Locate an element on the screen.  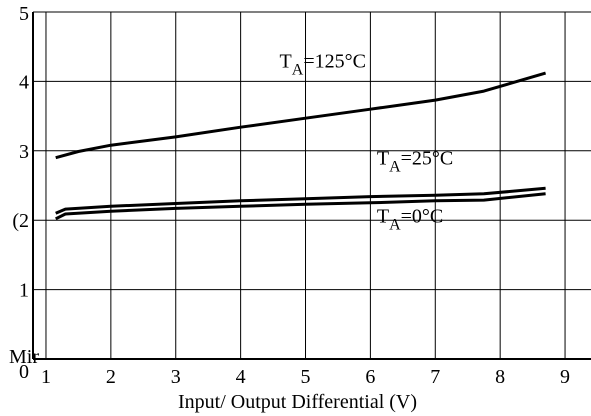
x-tick-label: 1 is located at coordinates (46, 377).